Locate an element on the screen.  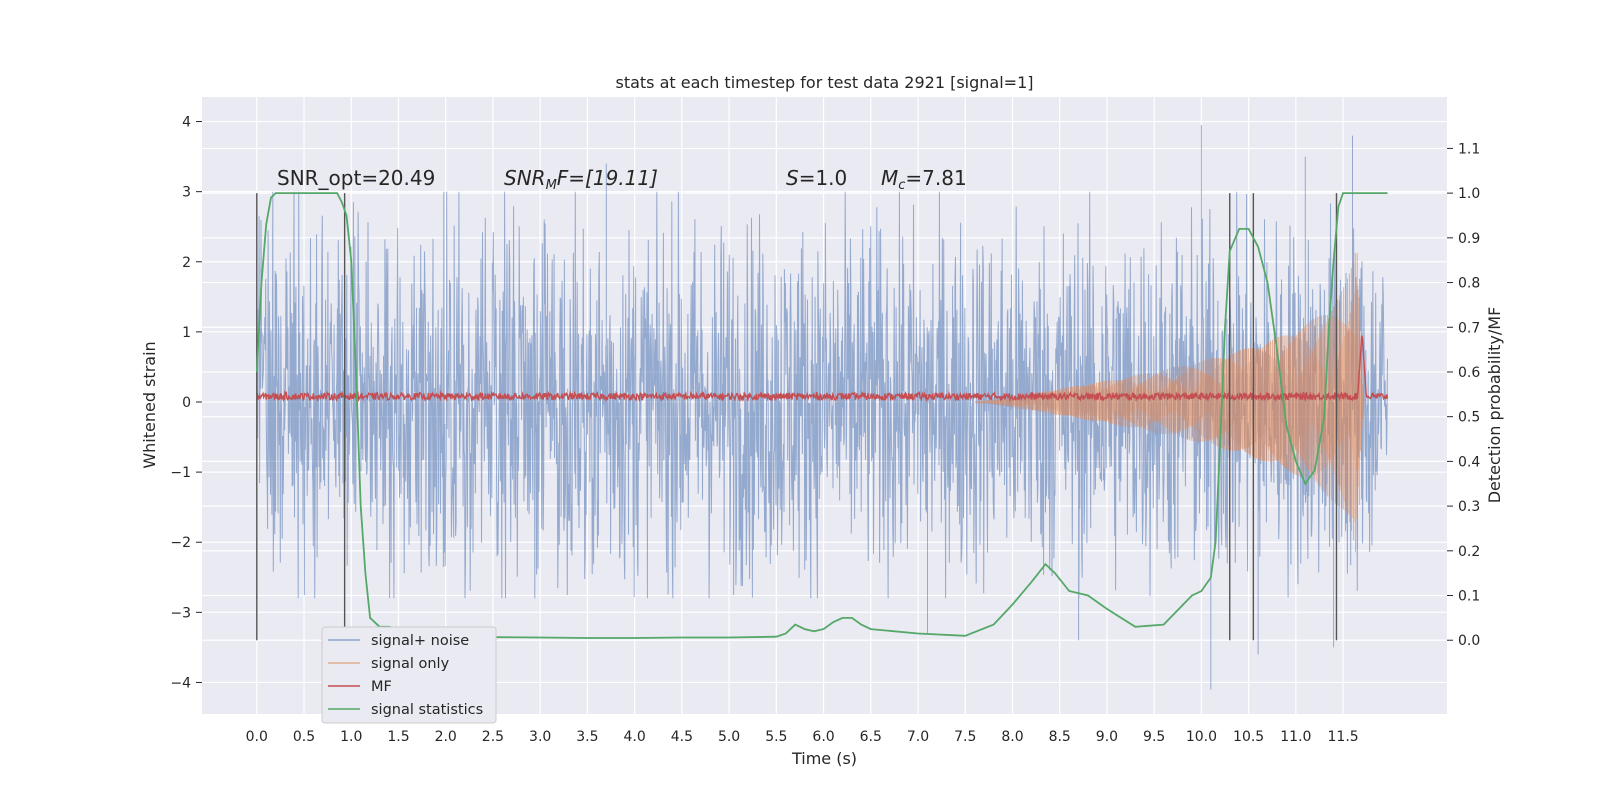
x-tick-label: 5.0 is located at coordinates (729, 737).